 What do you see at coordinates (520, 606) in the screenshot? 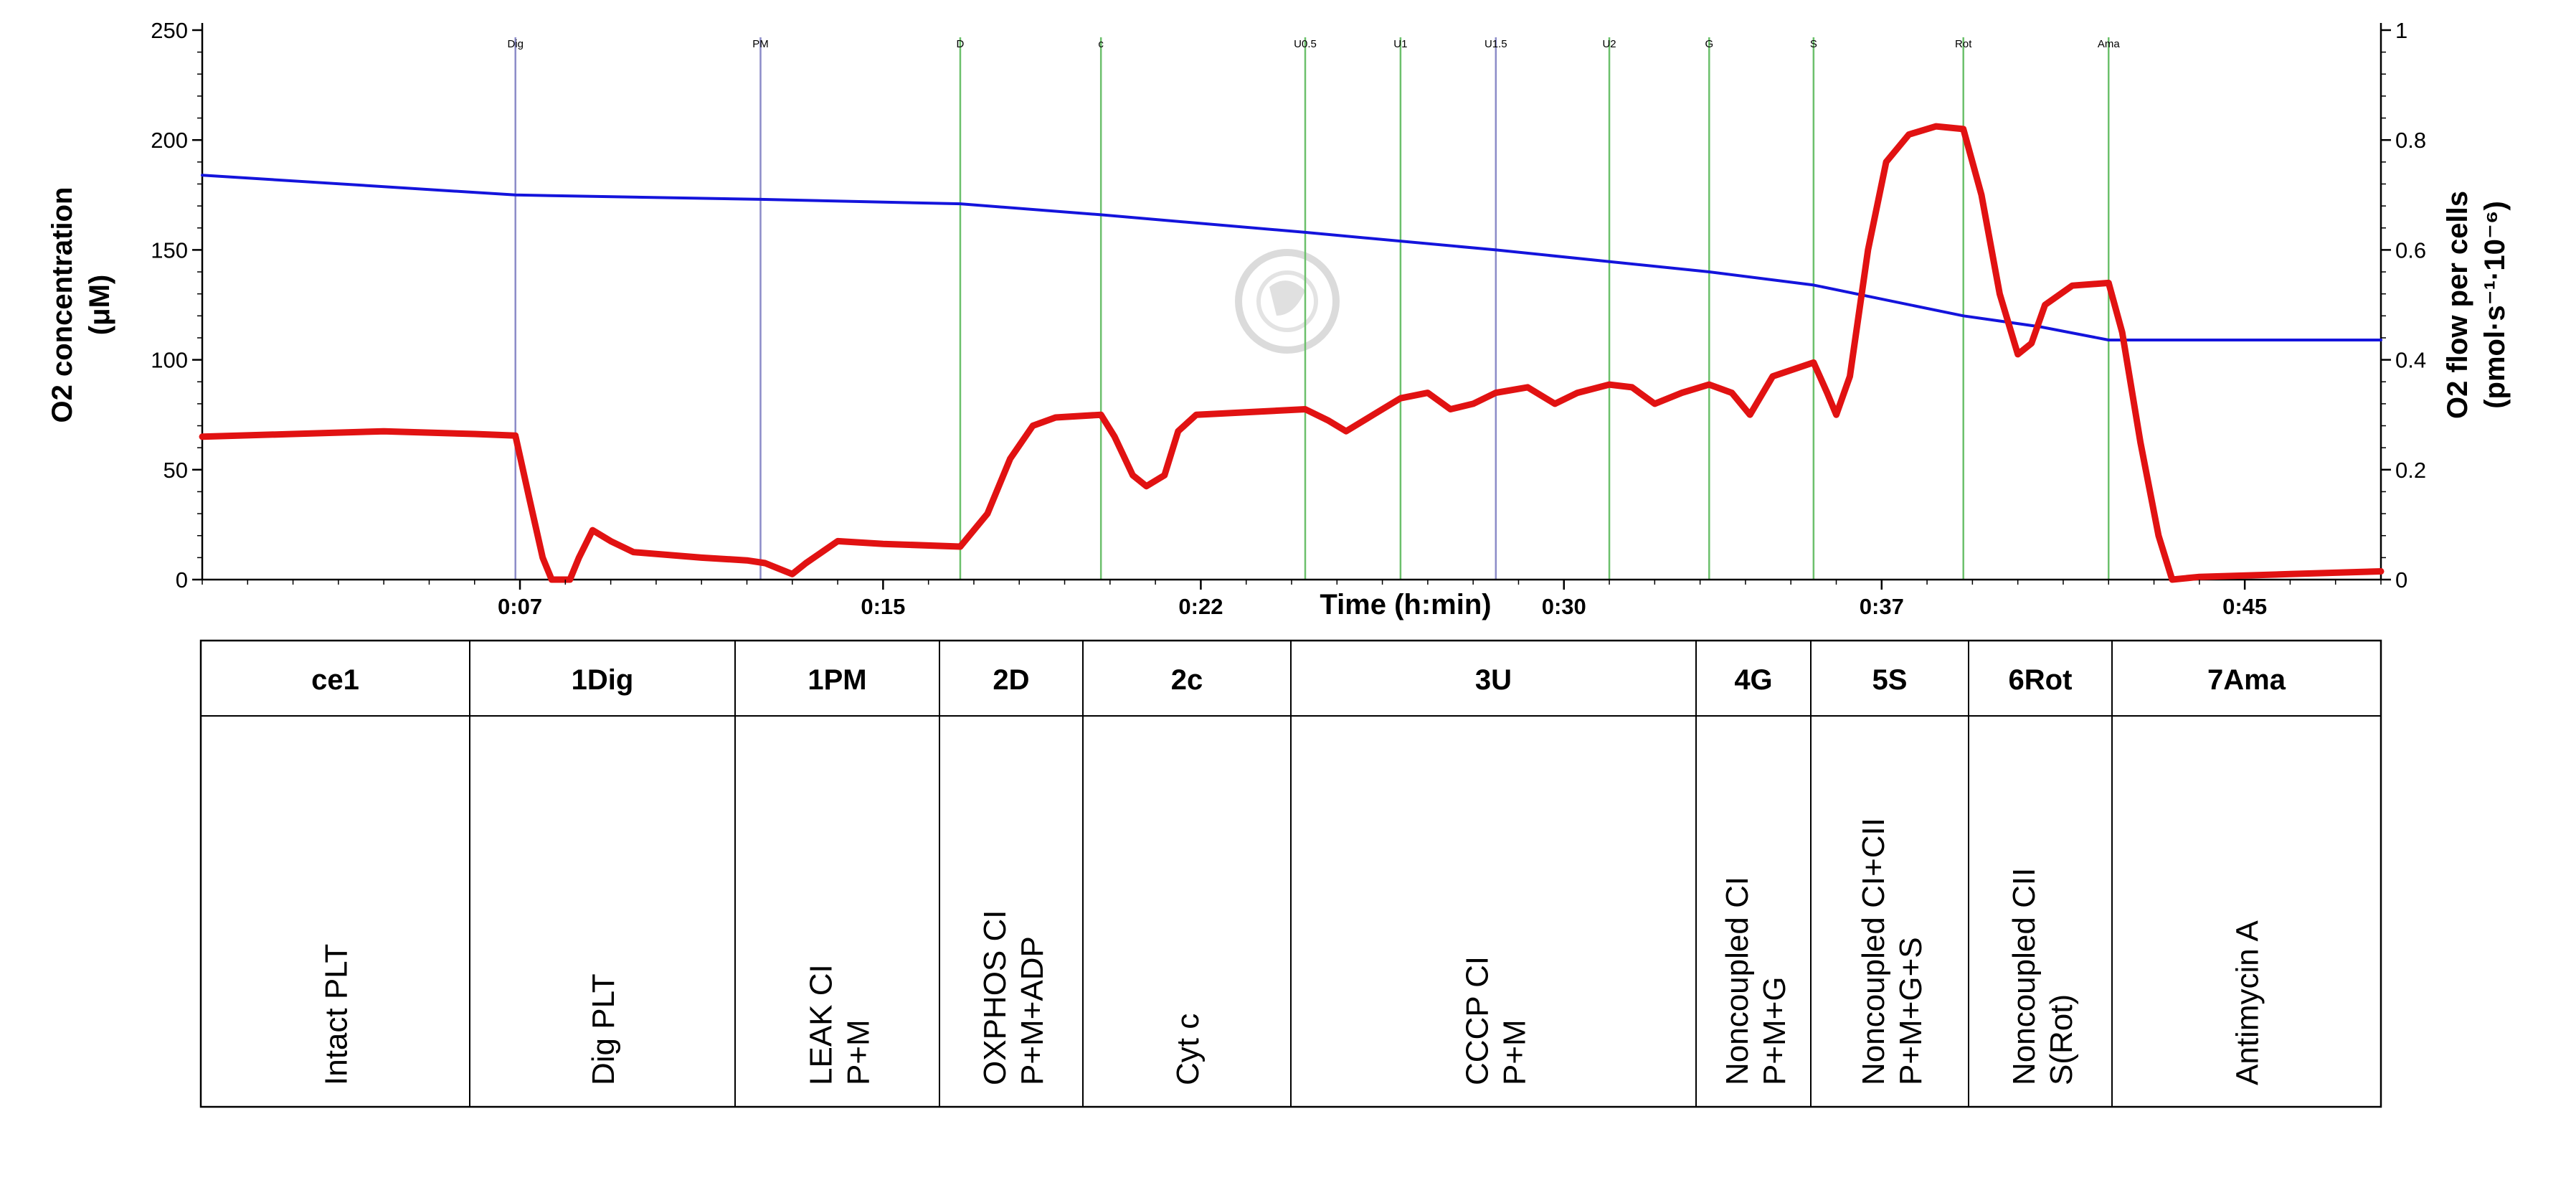
I see `x-tick-label: 0:07` at bounding box center [520, 606].